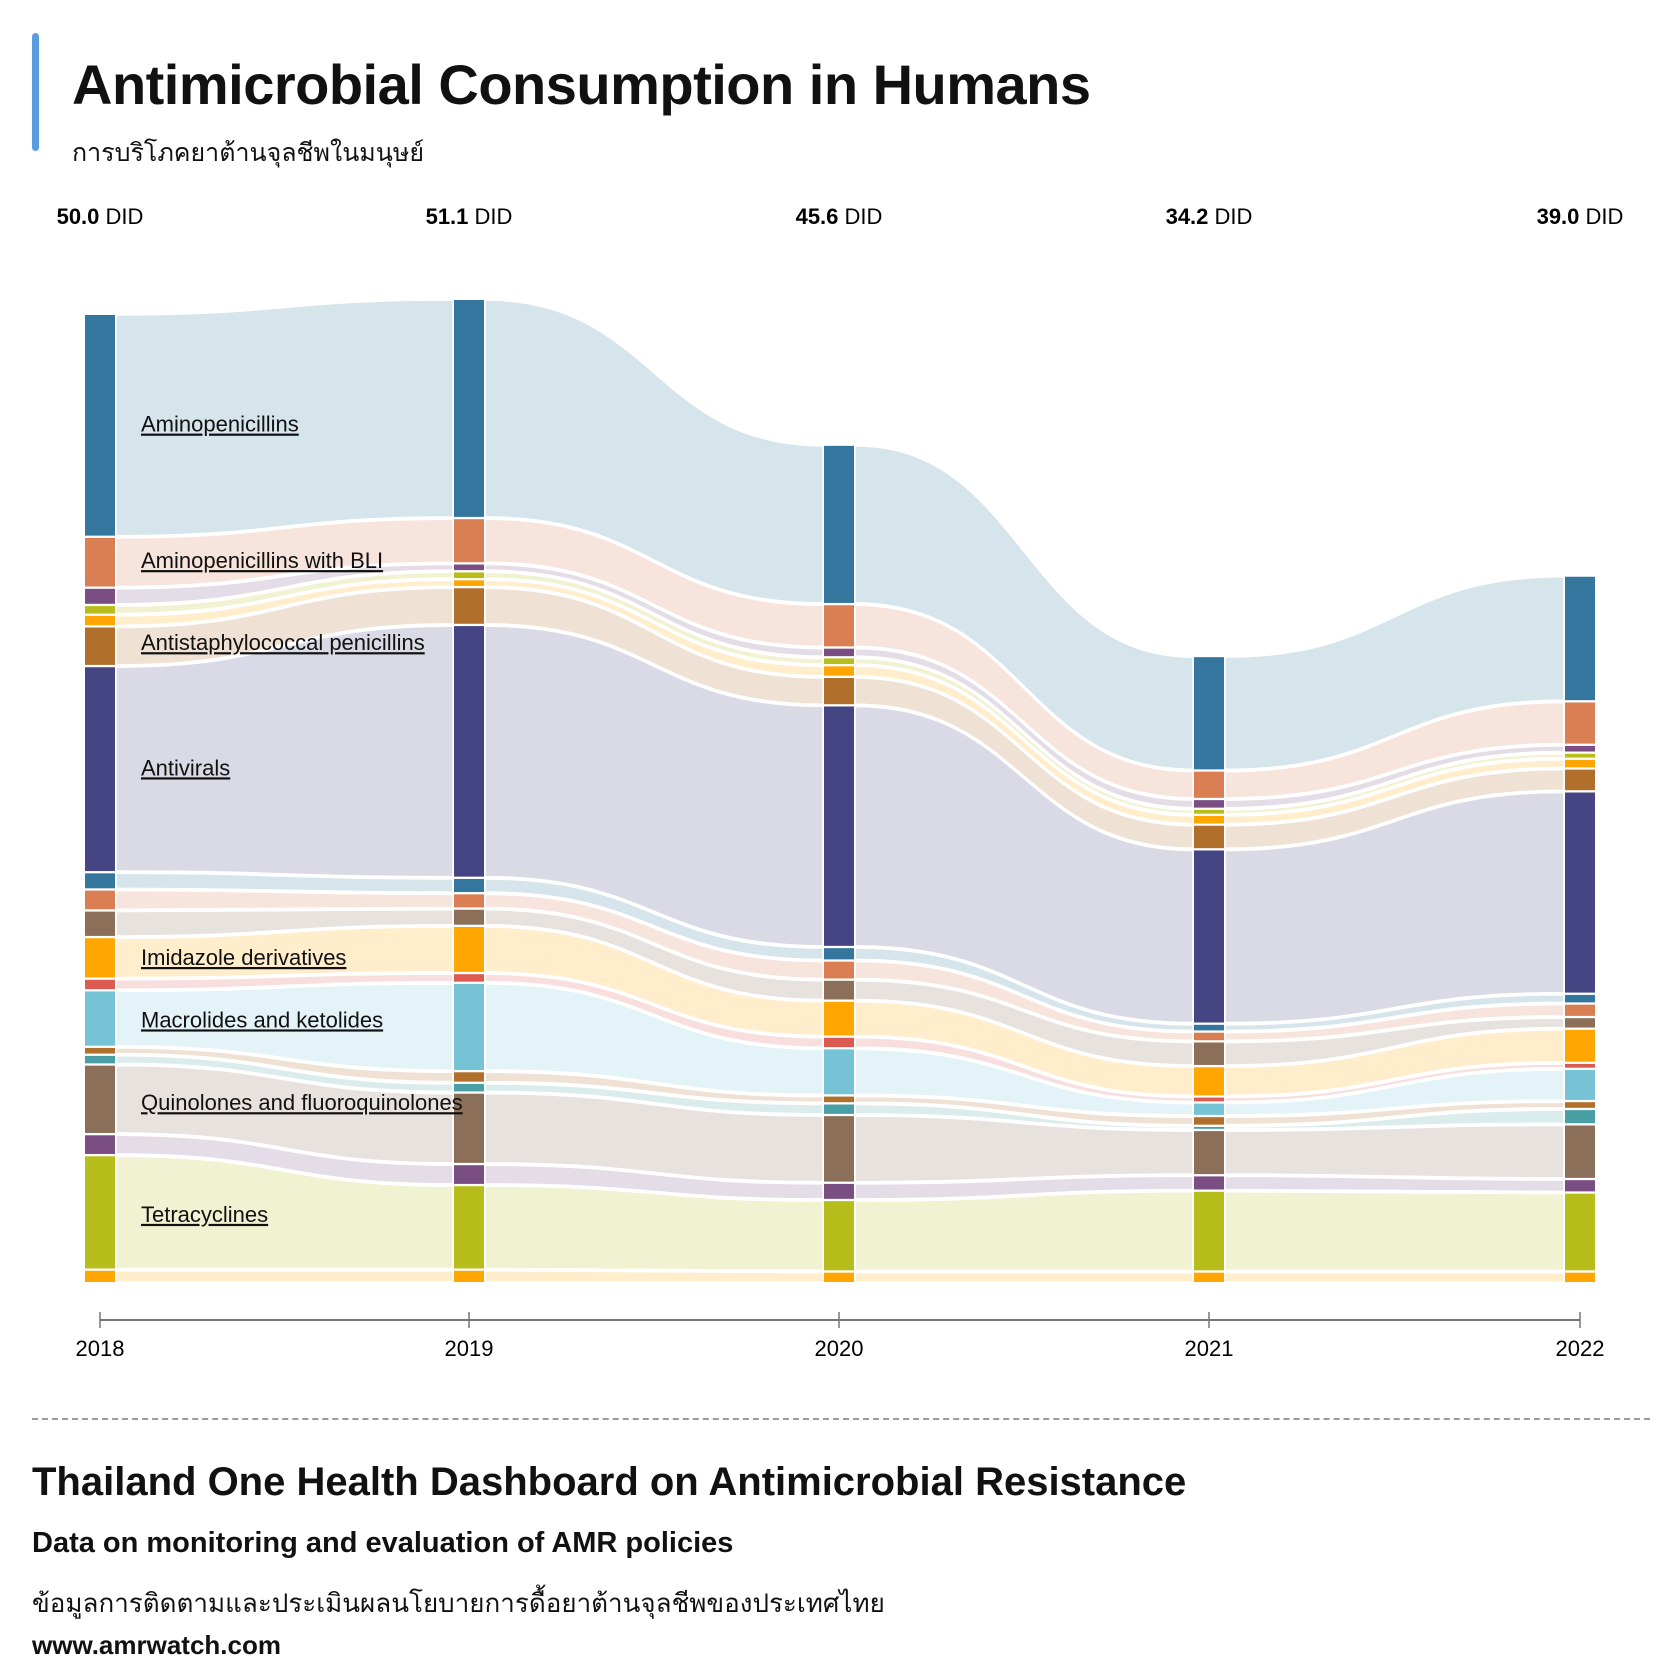 Image resolution: width=1676 pixels, height=1680 pixels. I want to click on node-macrolides-and-ketolides-2018, so click(100, 1018).